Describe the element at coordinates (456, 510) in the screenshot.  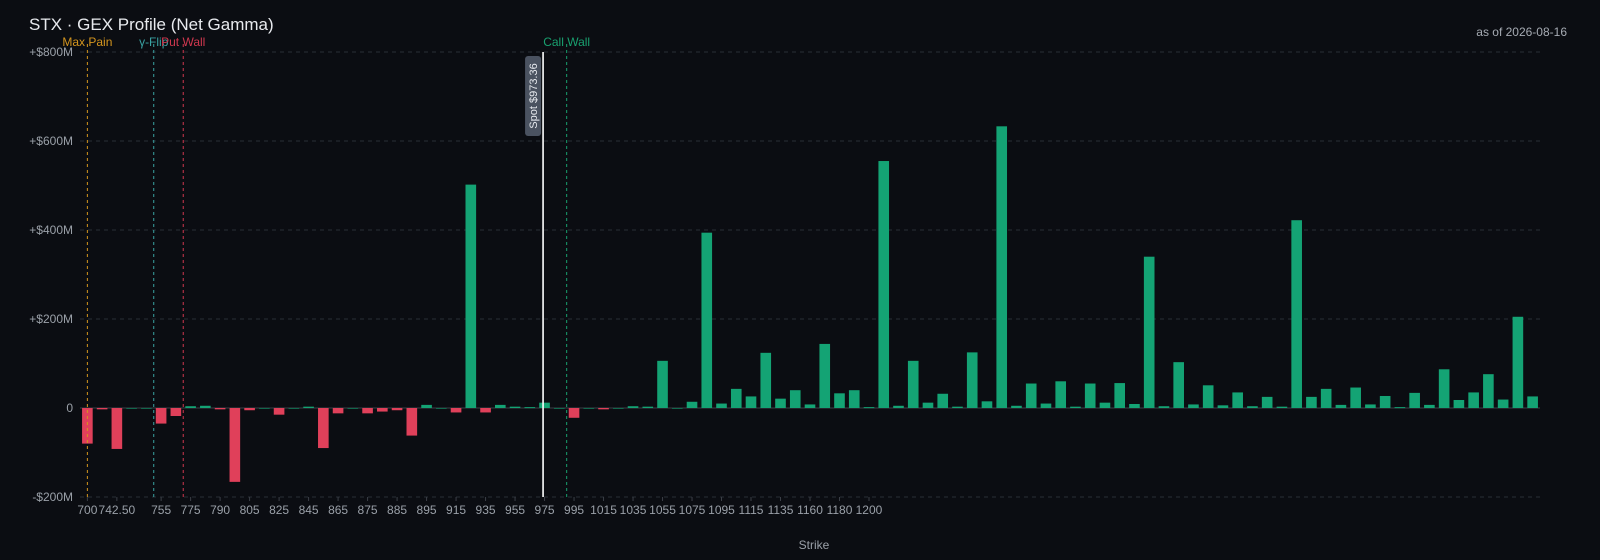
I see `x-tick-label: 915` at that location.